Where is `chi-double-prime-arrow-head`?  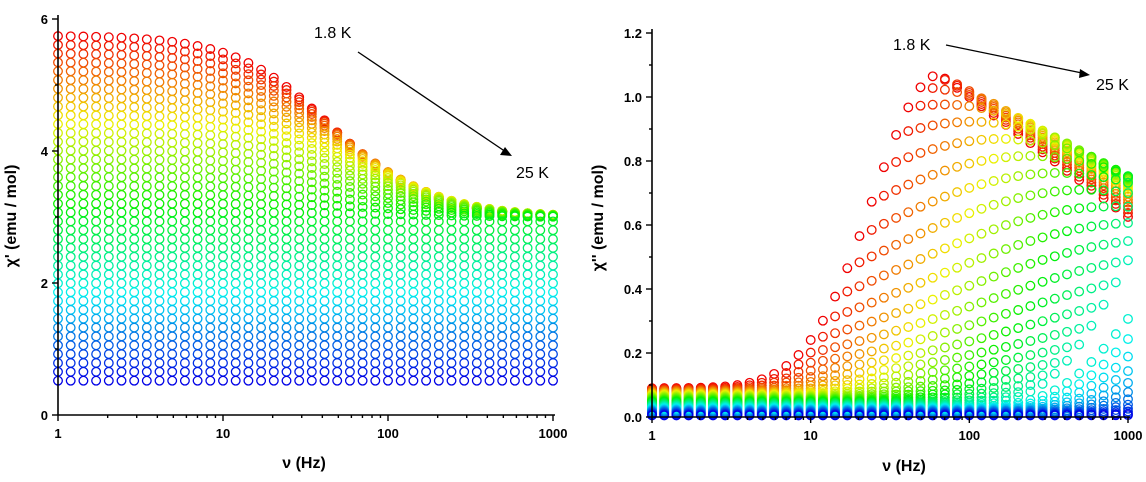 chi-double-prime-arrow-head is located at coordinates (1084, 73).